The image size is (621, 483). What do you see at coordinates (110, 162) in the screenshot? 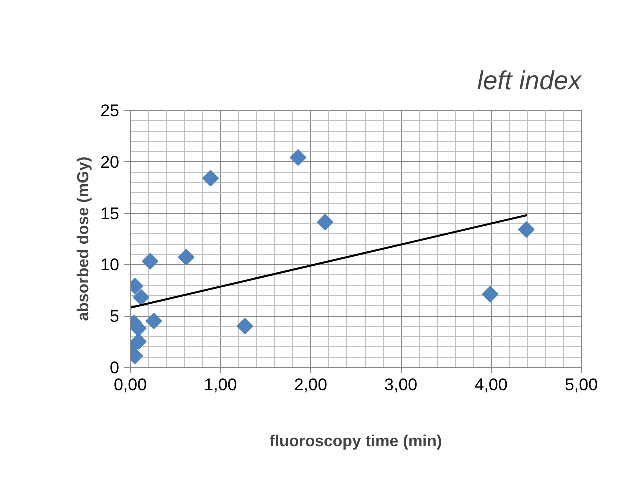
I see `y-tick-label: 20` at bounding box center [110, 162].